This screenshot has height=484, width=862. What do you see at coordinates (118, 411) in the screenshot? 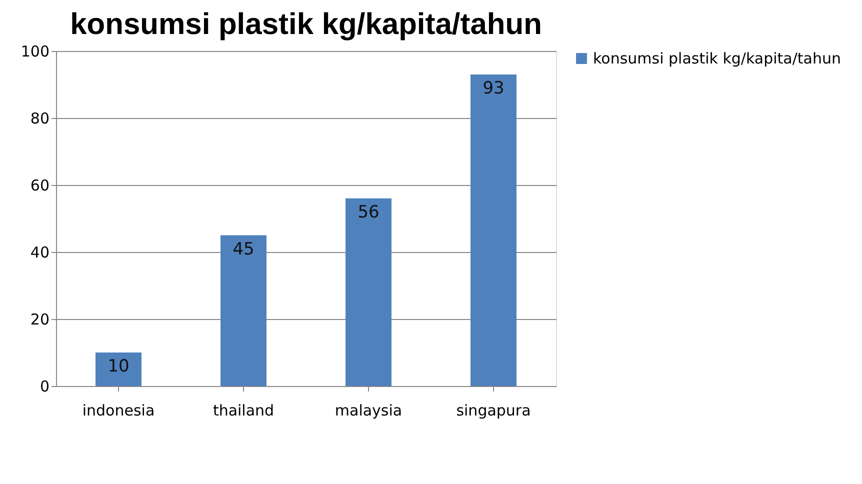
I see `x-tick-label: indonesia` at bounding box center [118, 411].